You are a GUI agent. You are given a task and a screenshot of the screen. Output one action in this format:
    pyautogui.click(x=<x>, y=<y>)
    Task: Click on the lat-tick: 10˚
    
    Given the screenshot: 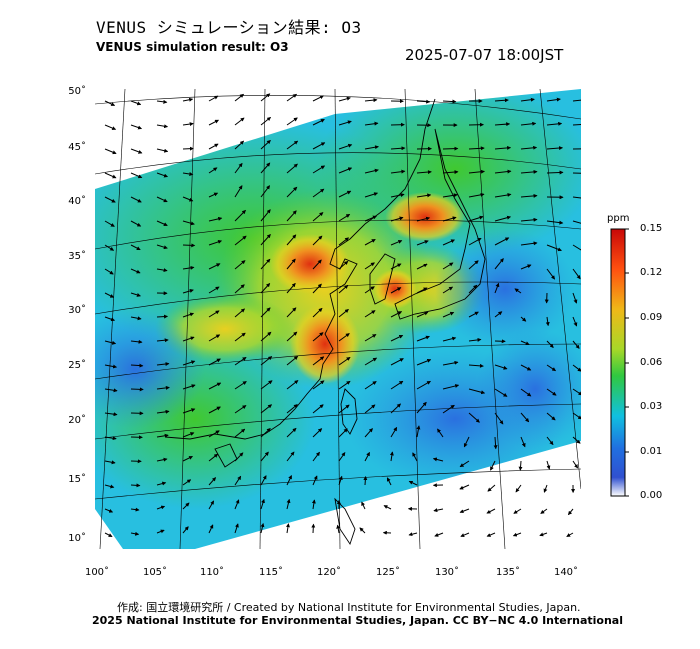 What is the action you would take?
    pyautogui.click(x=77, y=538)
    